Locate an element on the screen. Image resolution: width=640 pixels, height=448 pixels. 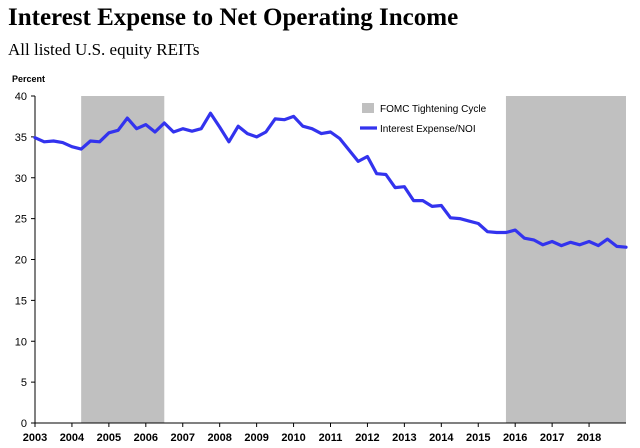
y-tick-label: 25 is located at coordinates (21, 220).